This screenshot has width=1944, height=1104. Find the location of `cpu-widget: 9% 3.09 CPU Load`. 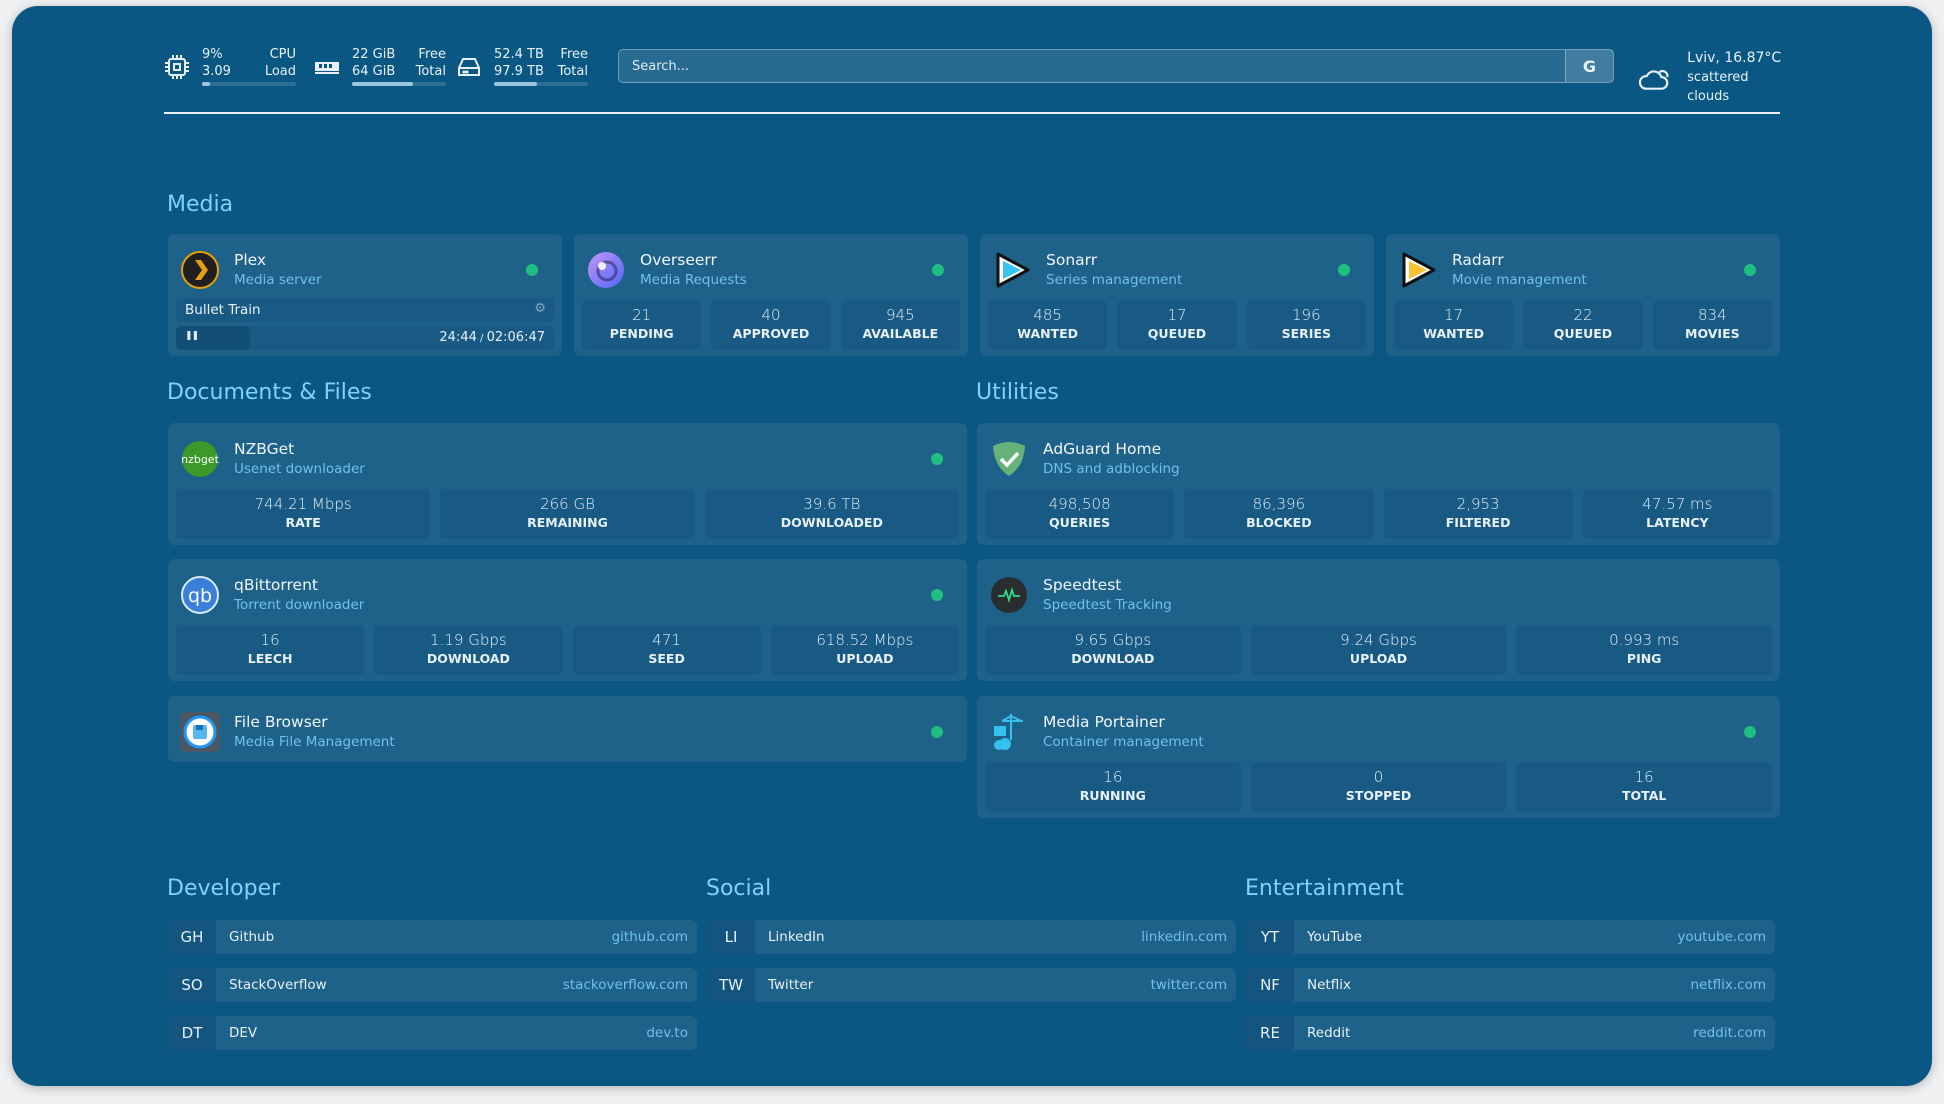

cpu-widget: 9% 3.09 CPU Load is located at coordinates (230, 67).